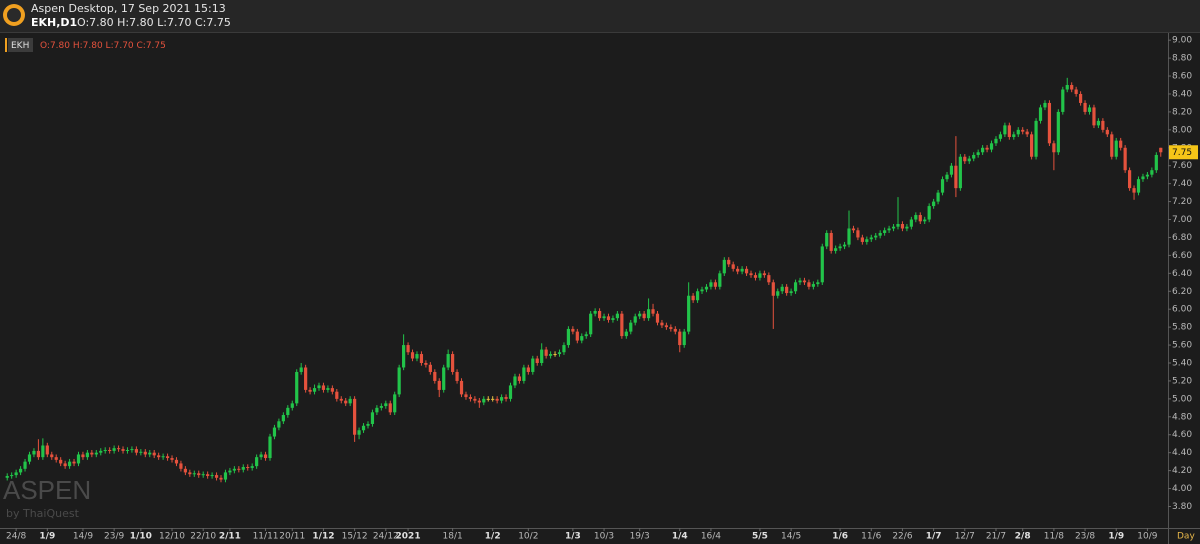 This screenshot has height=544, width=1200. I want to click on y-tick-label: 8.40, so click(1182, 94).